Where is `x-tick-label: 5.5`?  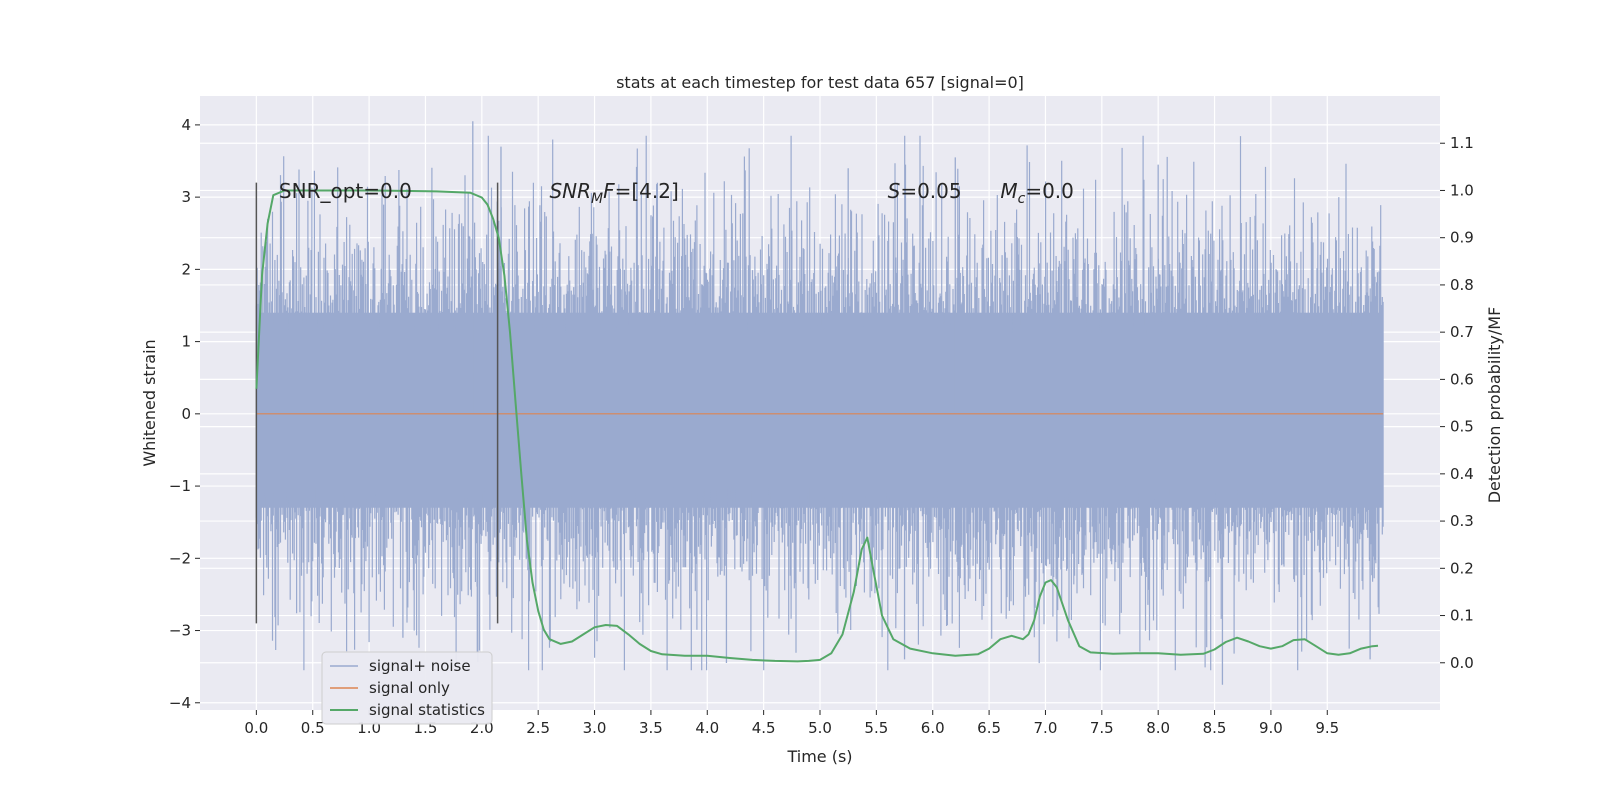 x-tick-label: 5.5 is located at coordinates (876, 728).